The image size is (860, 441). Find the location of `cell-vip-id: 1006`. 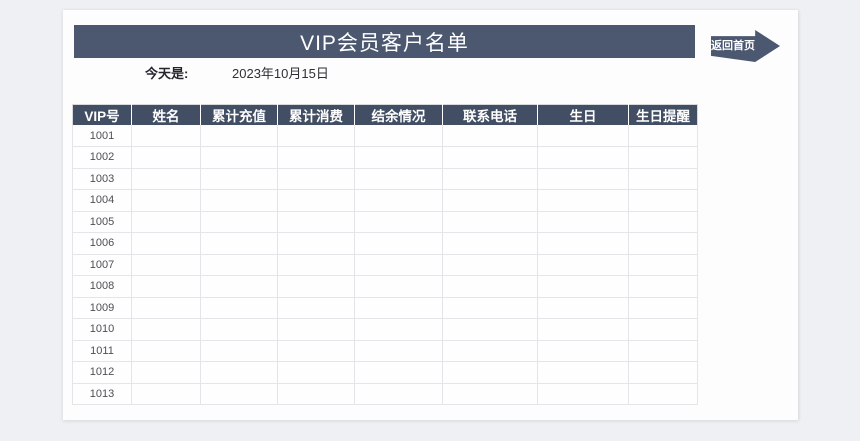

cell-vip-id: 1006 is located at coordinates (102, 243).